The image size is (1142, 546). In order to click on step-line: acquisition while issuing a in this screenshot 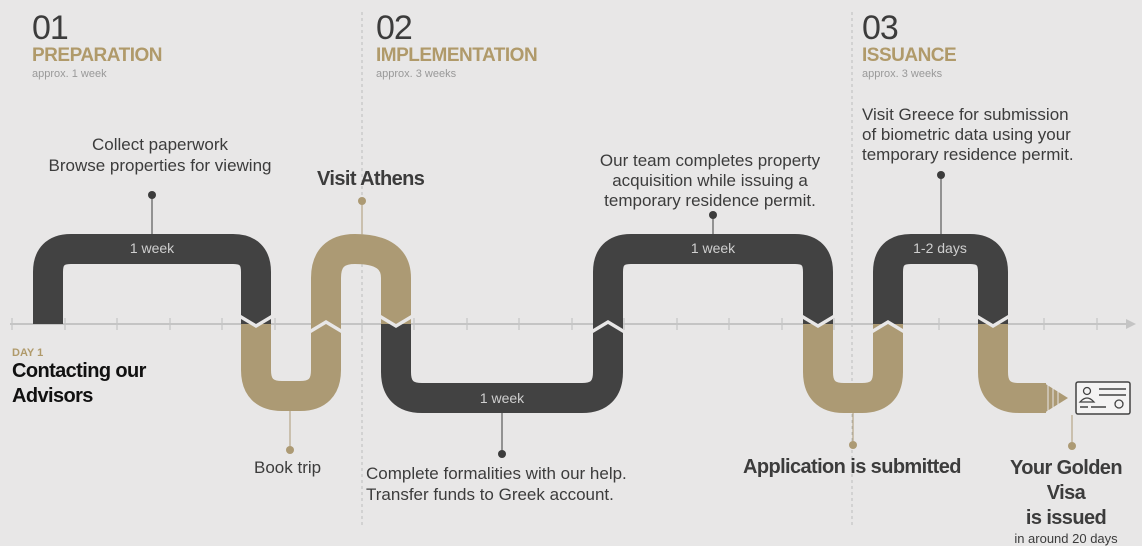, I will do `click(710, 180)`.